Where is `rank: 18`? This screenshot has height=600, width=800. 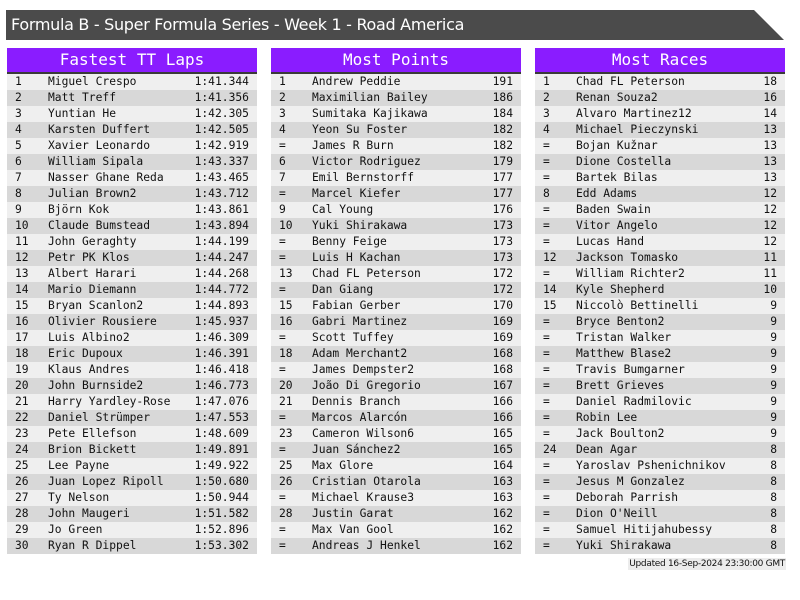
rank: 18 is located at coordinates (22, 353).